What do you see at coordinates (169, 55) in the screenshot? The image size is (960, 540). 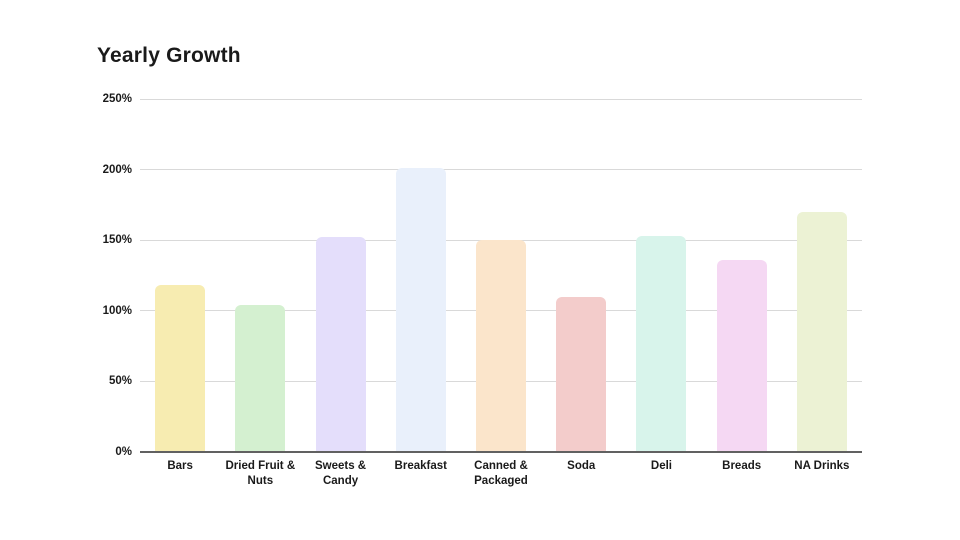 I see `chart-title: Yearly Growth` at bounding box center [169, 55].